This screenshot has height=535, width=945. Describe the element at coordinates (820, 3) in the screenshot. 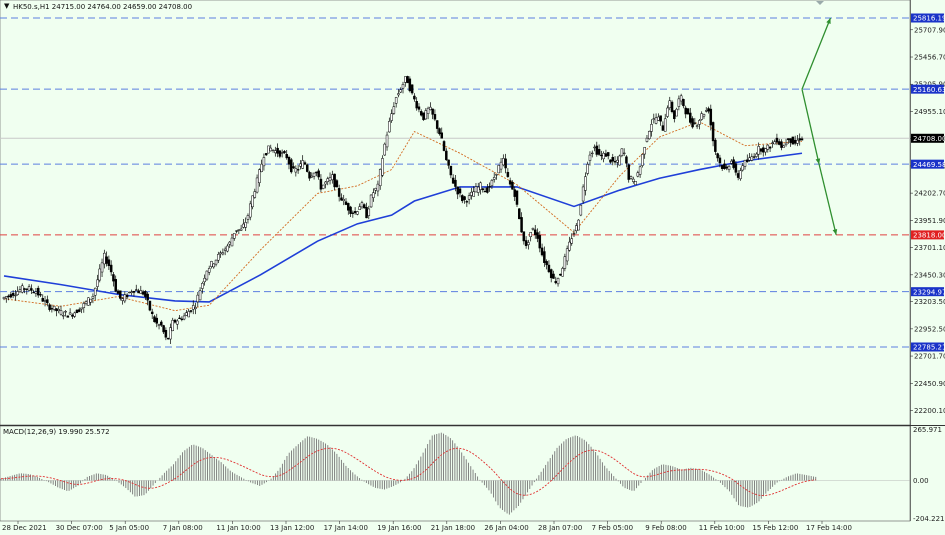

I see `shift-marker-icon` at that location.